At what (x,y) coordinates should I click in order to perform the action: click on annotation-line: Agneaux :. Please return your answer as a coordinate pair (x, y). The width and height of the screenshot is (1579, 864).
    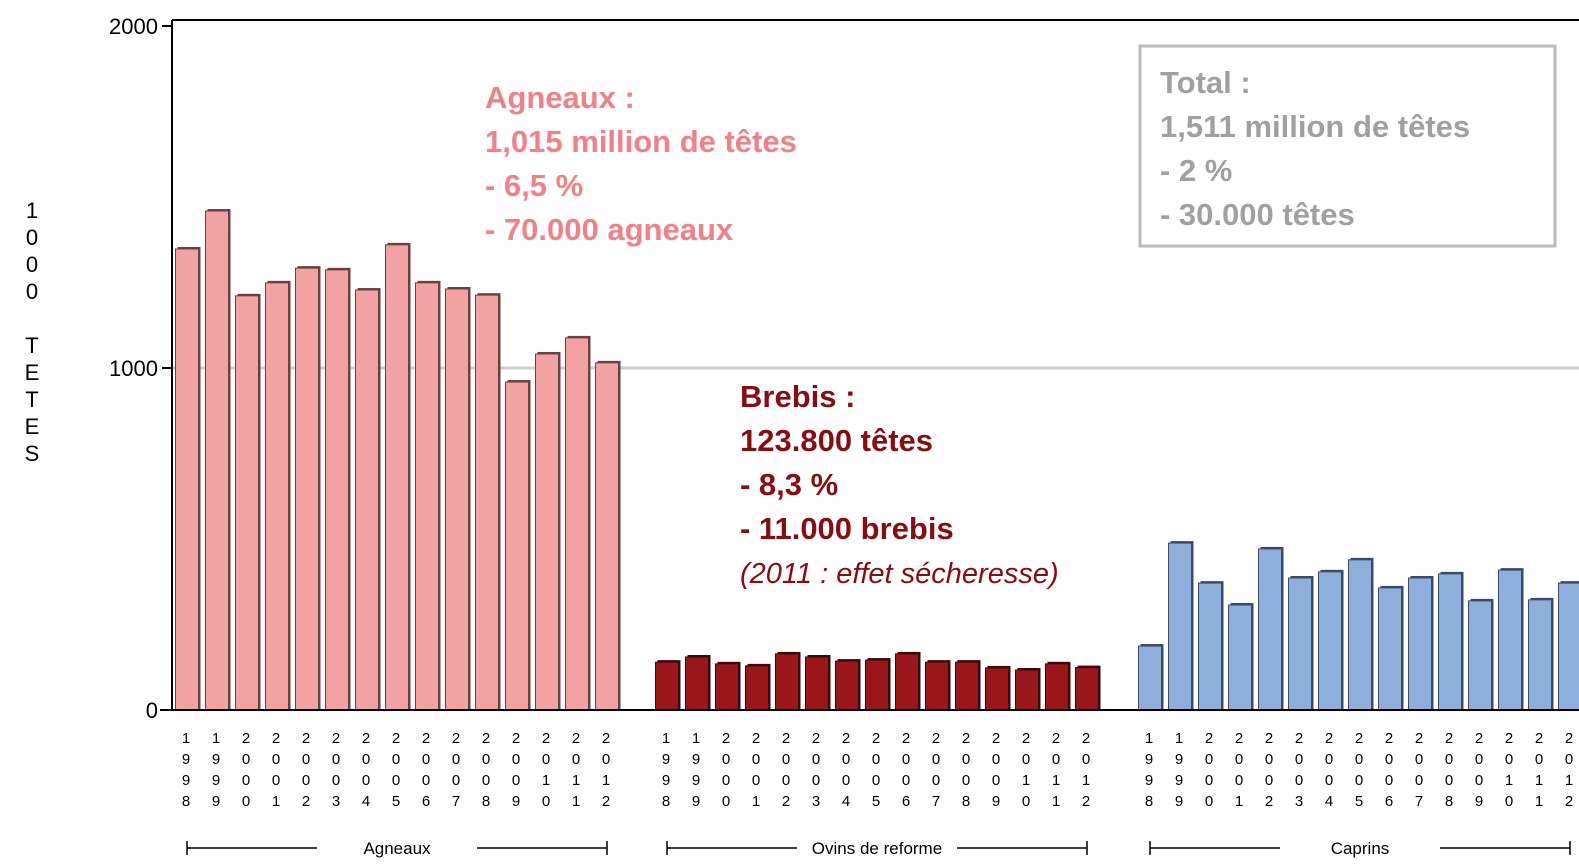
    Looking at the image, I should click on (560, 97).